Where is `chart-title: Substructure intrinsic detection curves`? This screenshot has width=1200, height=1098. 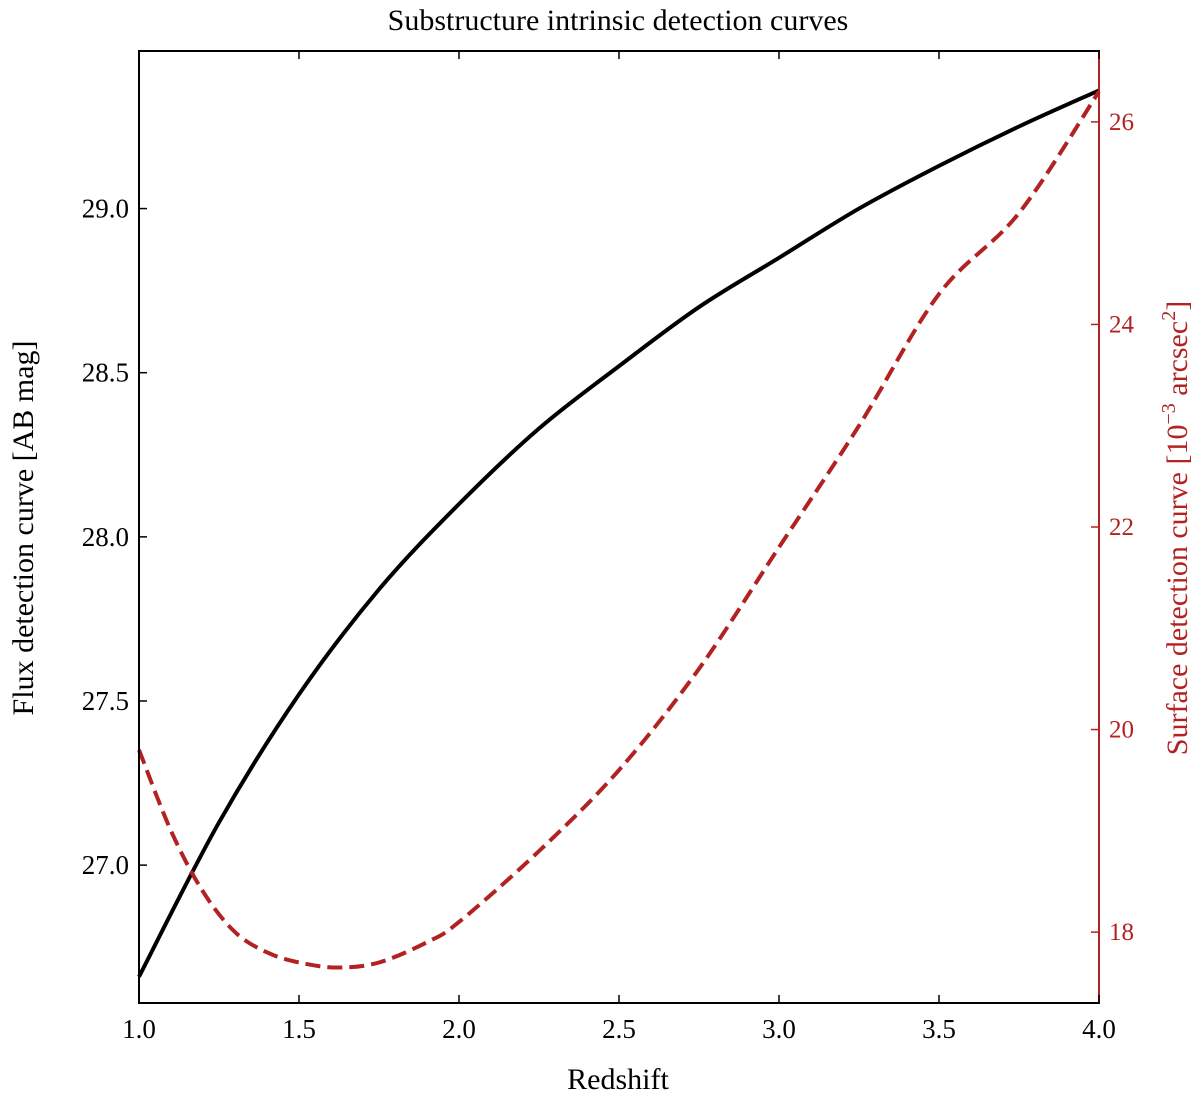
chart-title: Substructure intrinsic detection curves is located at coordinates (618, 20).